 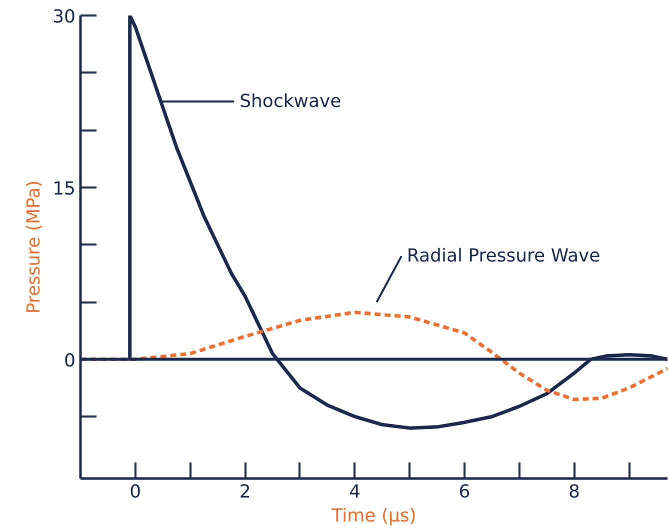 What do you see at coordinates (291, 101) in the screenshot?
I see `annotation: Shockwave` at bounding box center [291, 101].